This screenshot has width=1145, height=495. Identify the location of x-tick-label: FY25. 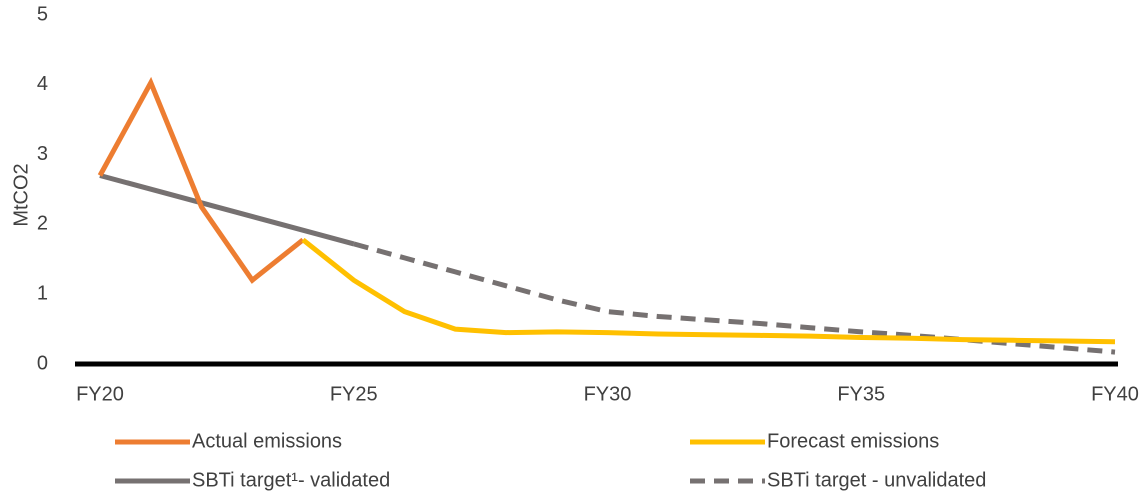
(354, 394).